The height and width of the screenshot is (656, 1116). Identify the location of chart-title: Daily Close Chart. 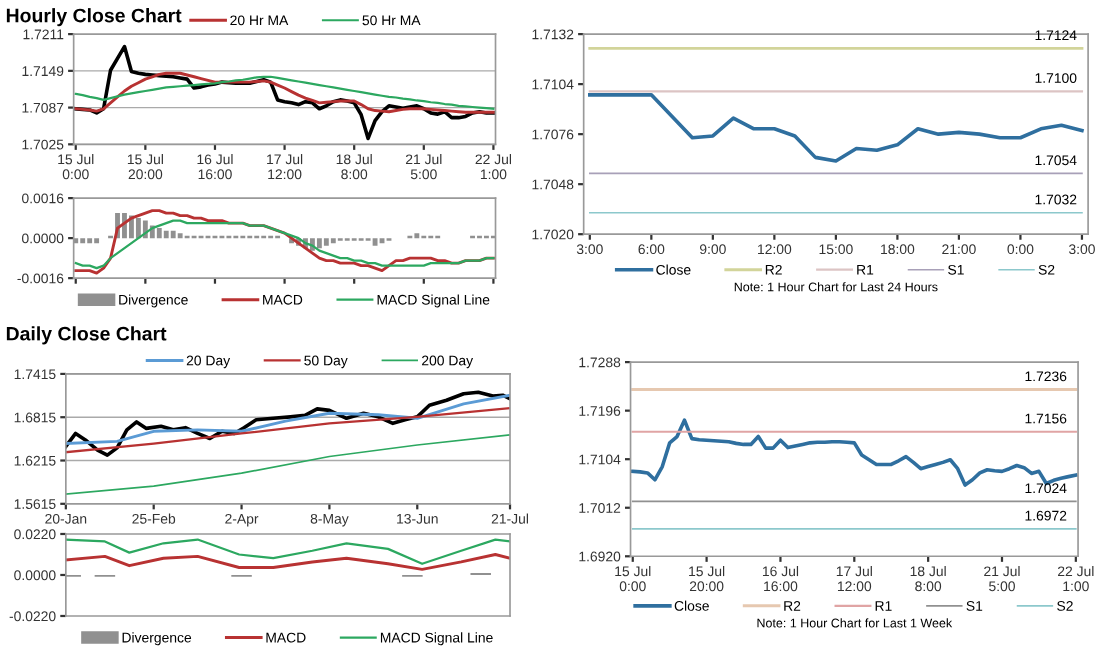
(86, 335).